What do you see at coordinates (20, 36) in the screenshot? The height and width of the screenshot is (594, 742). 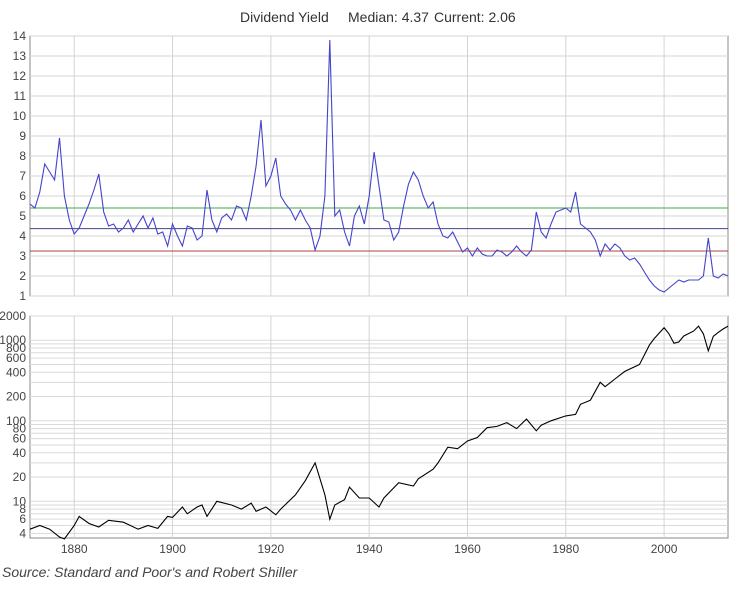 I see `top-y-tick-label: 14` at bounding box center [20, 36].